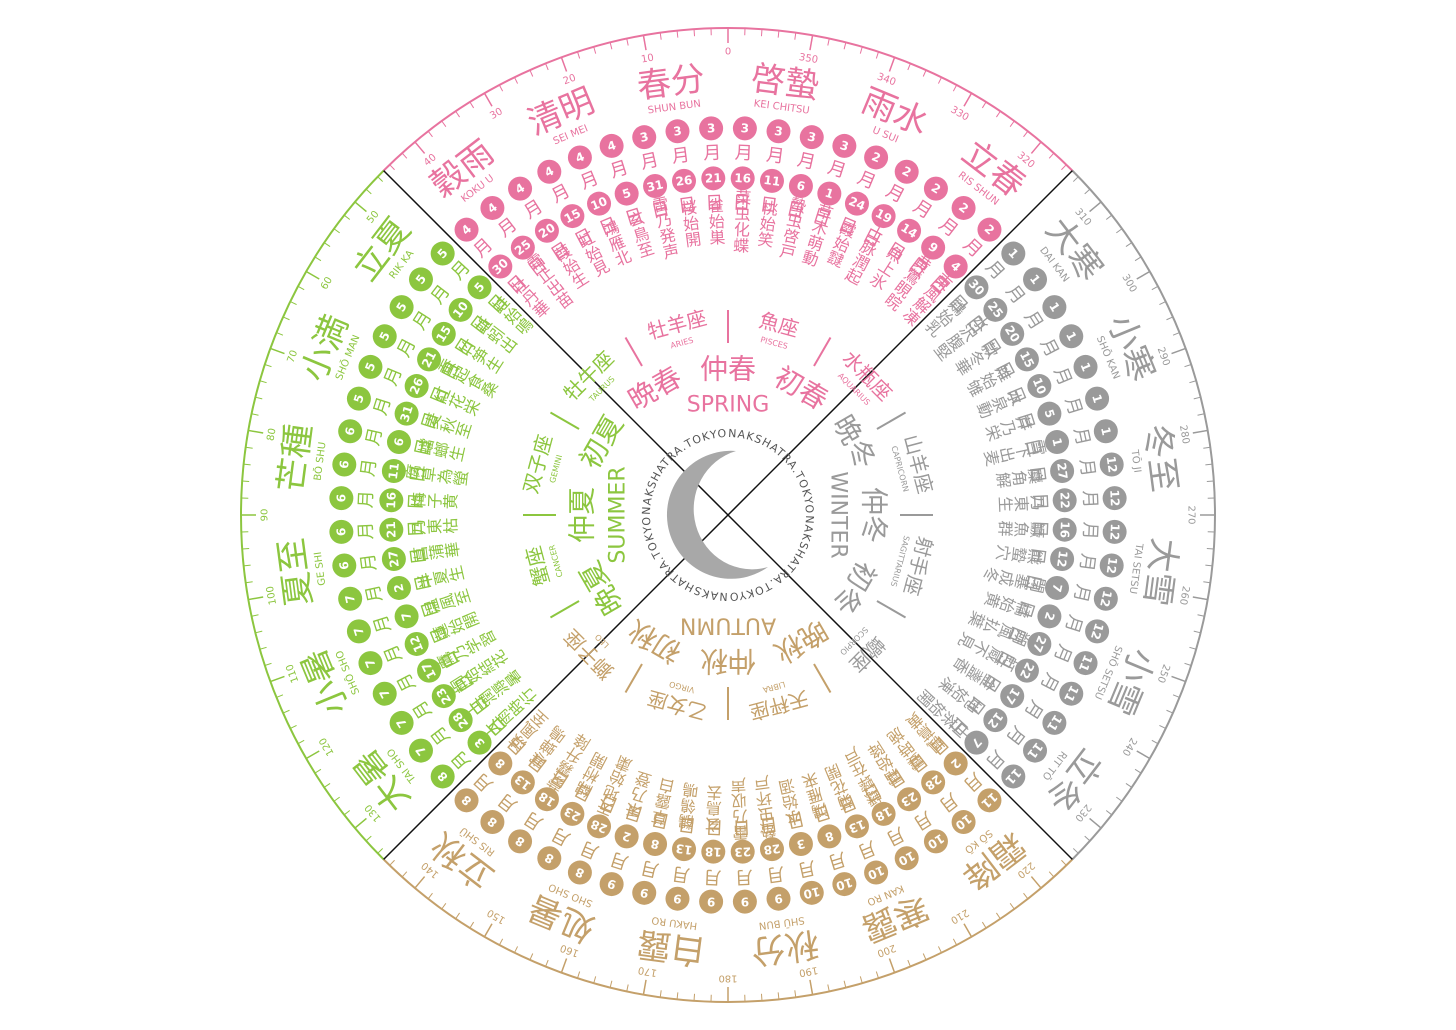  Describe the element at coordinates (293, 357) in the screenshot. I see `degree-label: 70` at that location.